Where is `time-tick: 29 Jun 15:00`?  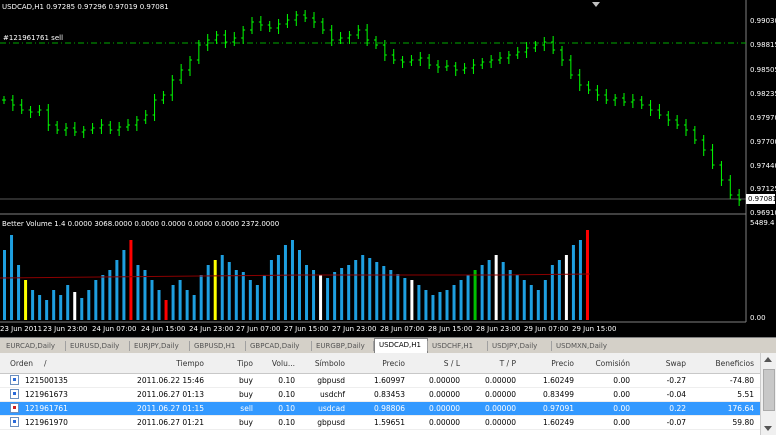
time-tick: 29 Jun 15:00 is located at coordinates (594, 329).